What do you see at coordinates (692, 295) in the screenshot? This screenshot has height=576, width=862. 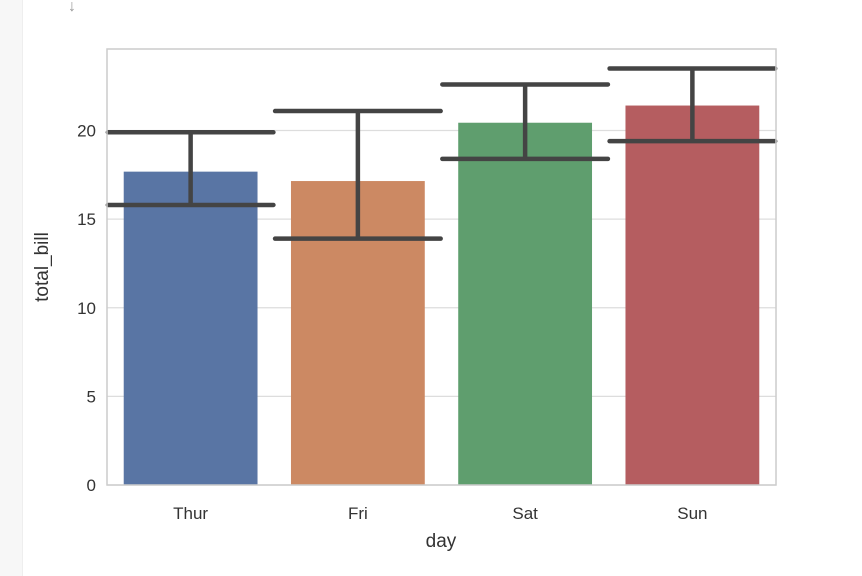 I see `bar-sun` at bounding box center [692, 295].